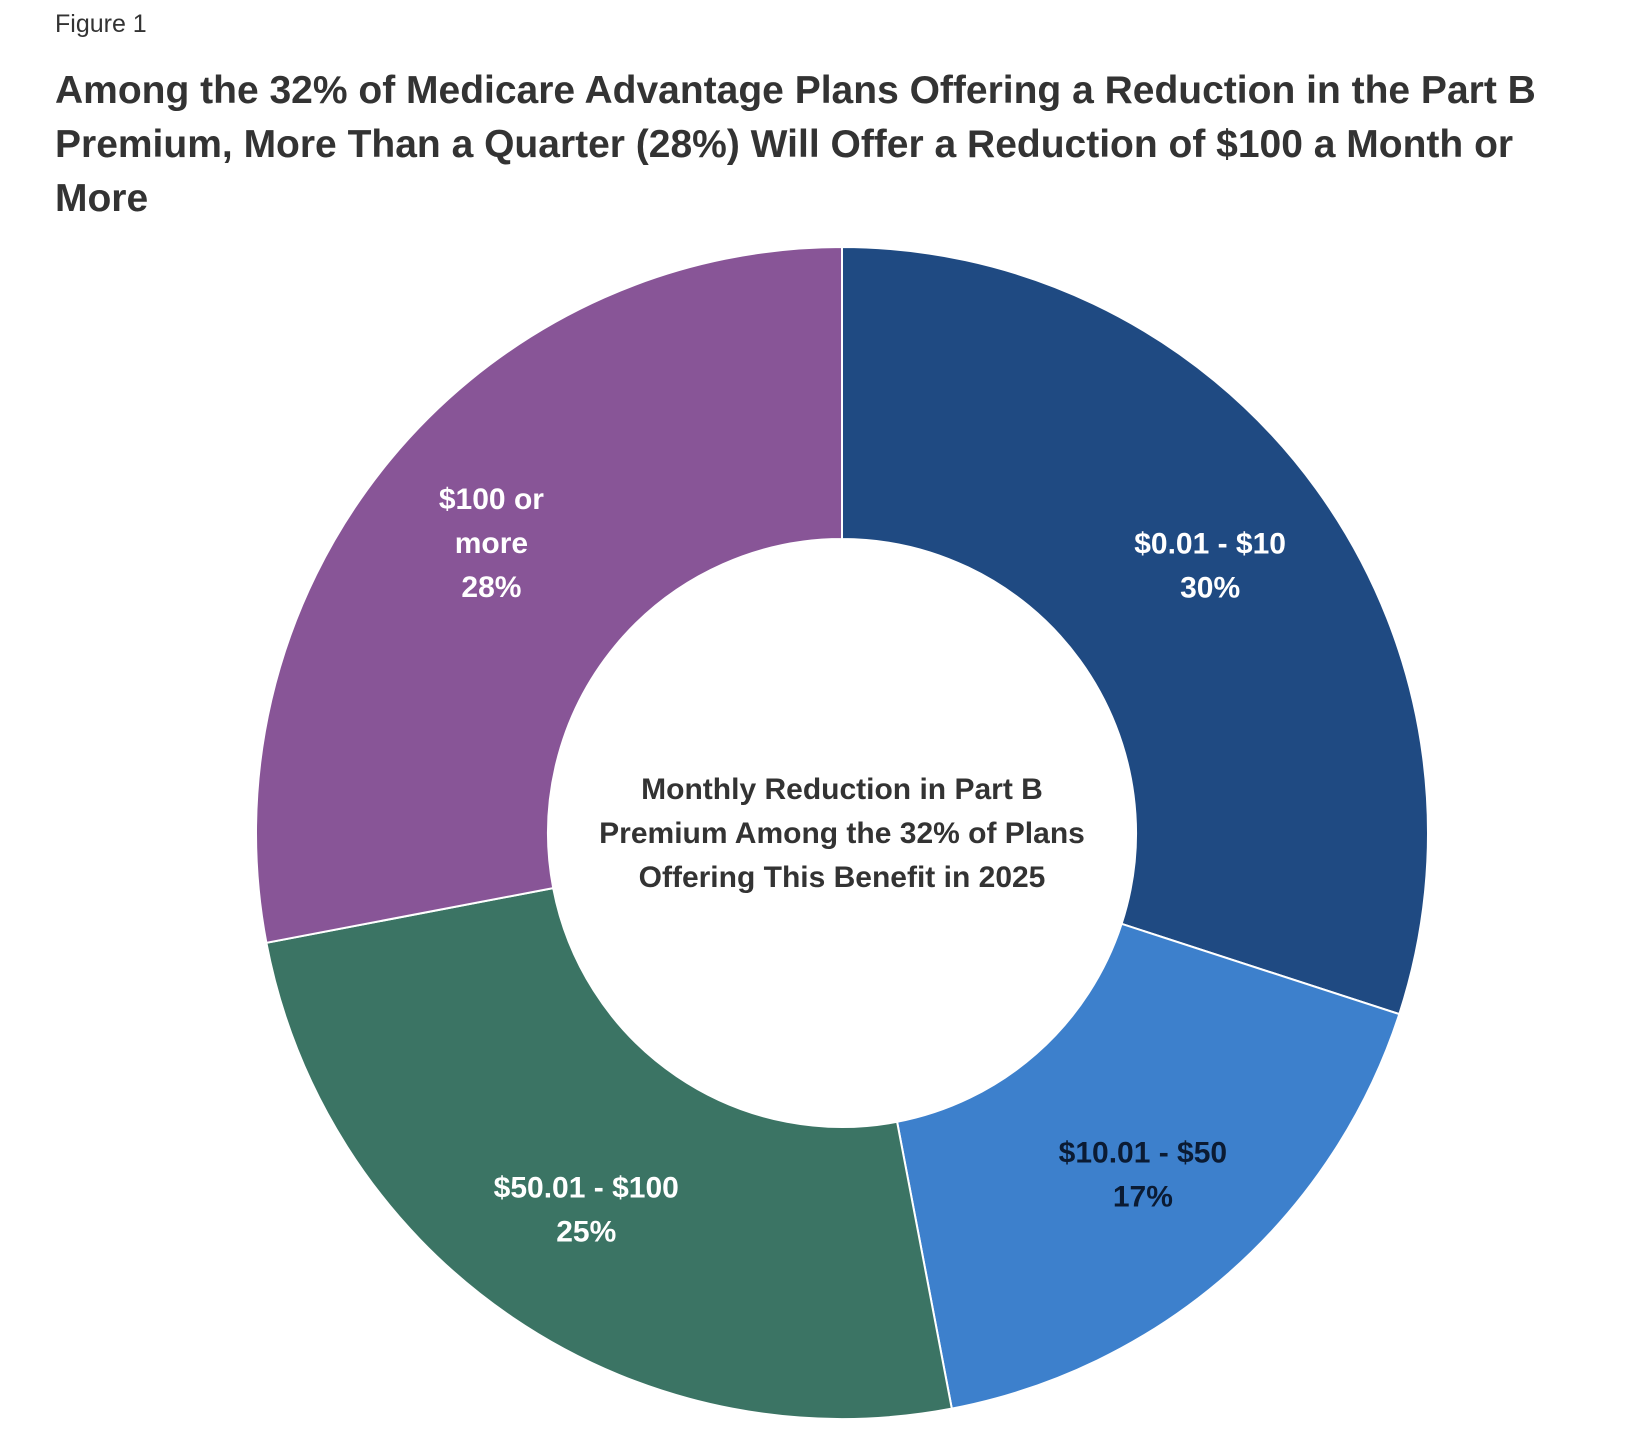 Image resolution: width=1642 pixels, height=1456 pixels. Describe the element at coordinates (586, 1209) in the screenshot. I see `slice-label-50-01-100: $50.01 - $100 25%` at that location.